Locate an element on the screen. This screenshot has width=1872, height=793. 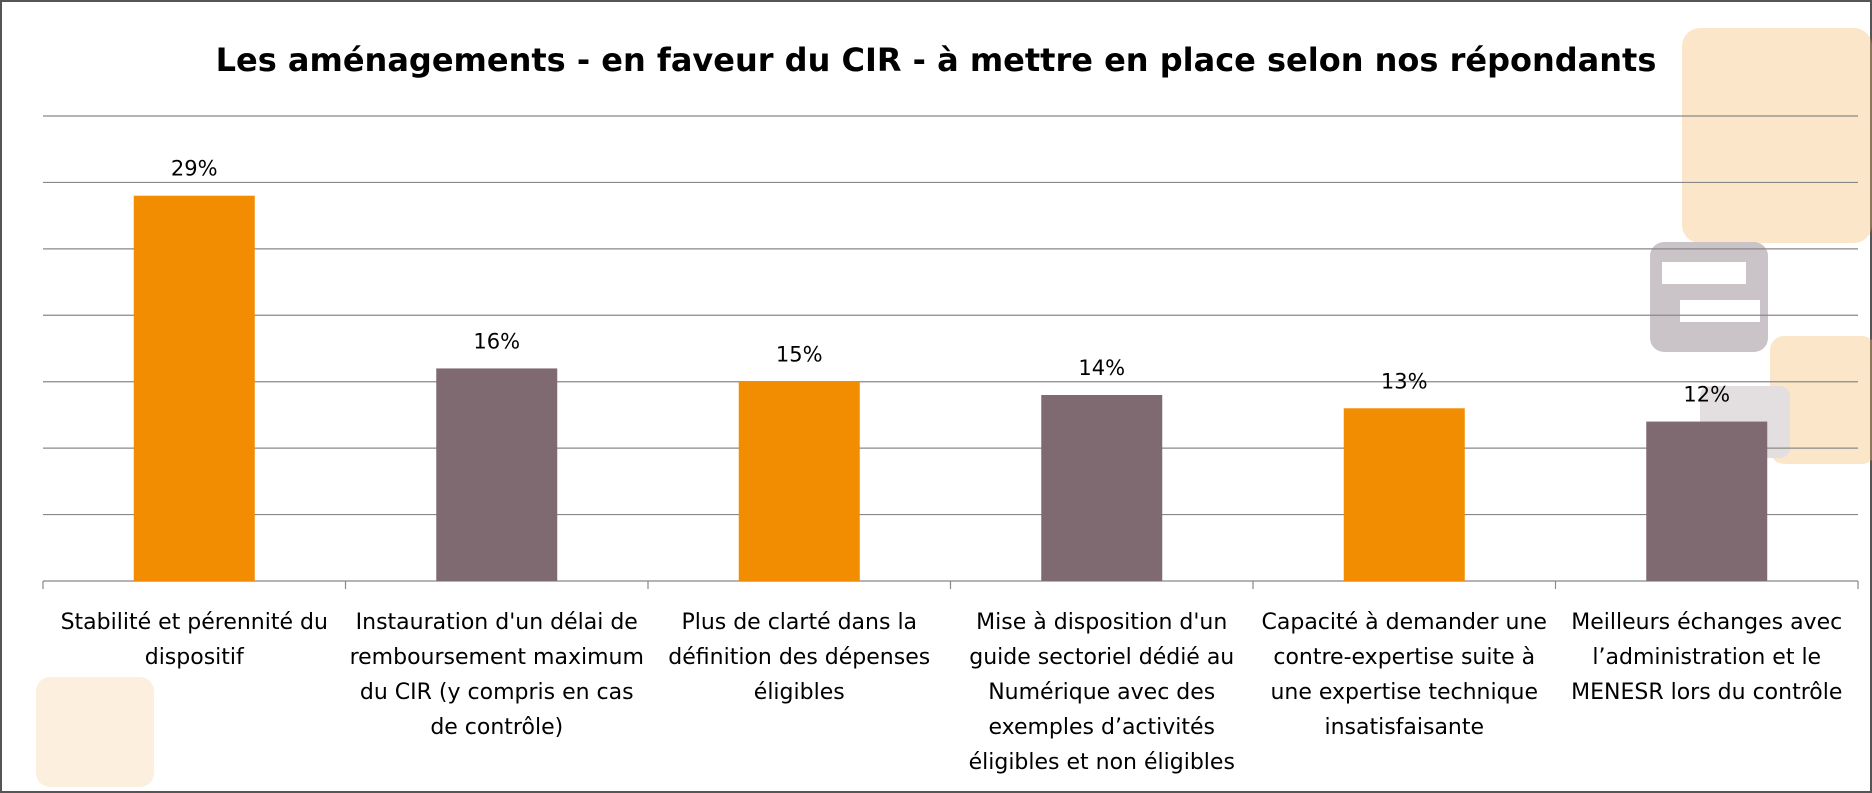
value-label: 14% is located at coordinates (1101, 368).